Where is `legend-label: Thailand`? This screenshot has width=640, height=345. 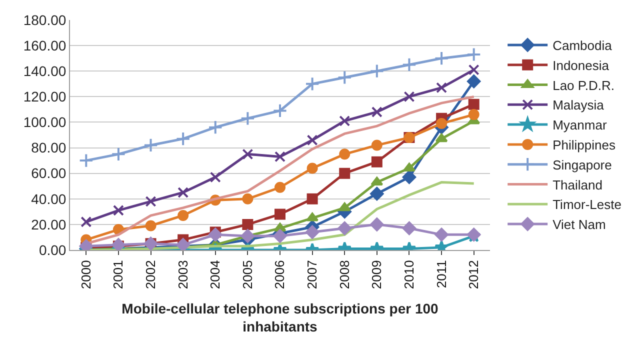 legend-label: Thailand is located at coordinates (577, 184).